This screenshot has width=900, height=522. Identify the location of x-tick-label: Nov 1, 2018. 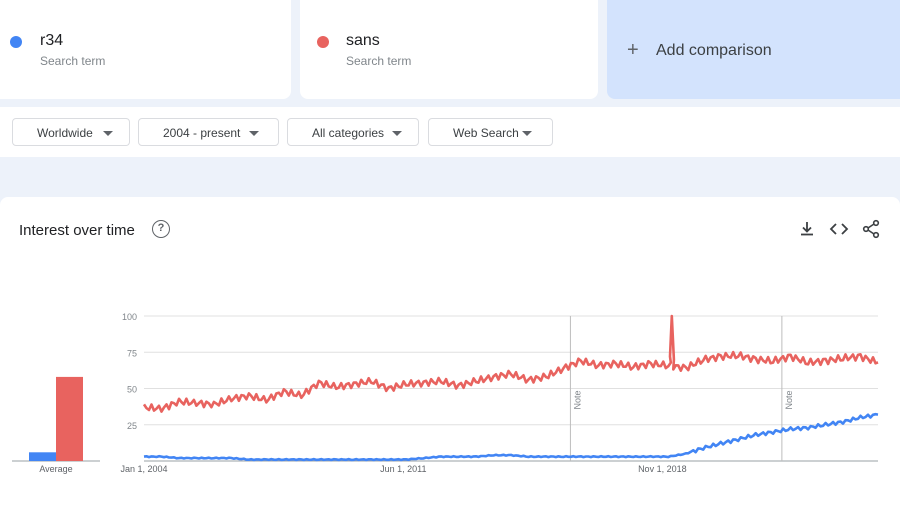
(662, 469).